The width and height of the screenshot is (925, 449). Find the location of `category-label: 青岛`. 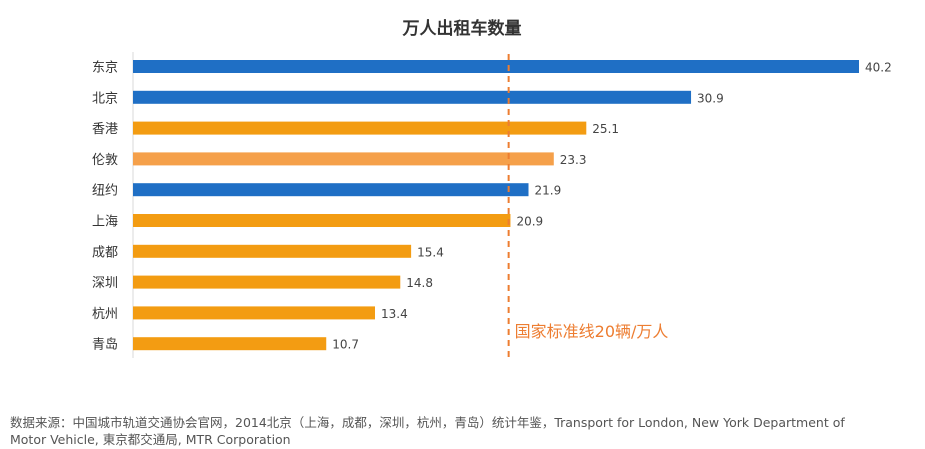

category-label: 青岛 is located at coordinates (105, 345).